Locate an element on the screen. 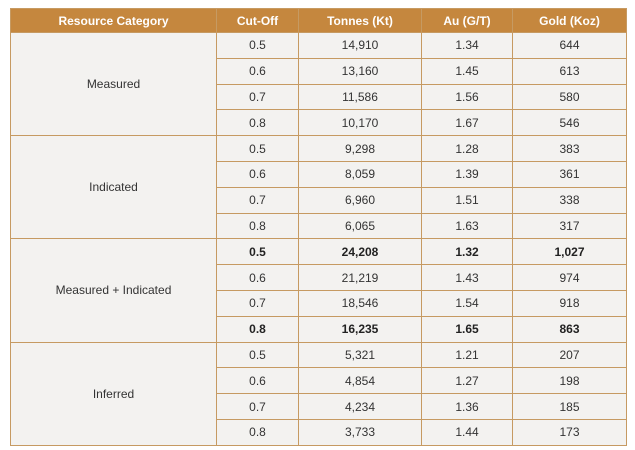 The image size is (635, 450). value-cell: 18,546 is located at coordinates (360, 303).